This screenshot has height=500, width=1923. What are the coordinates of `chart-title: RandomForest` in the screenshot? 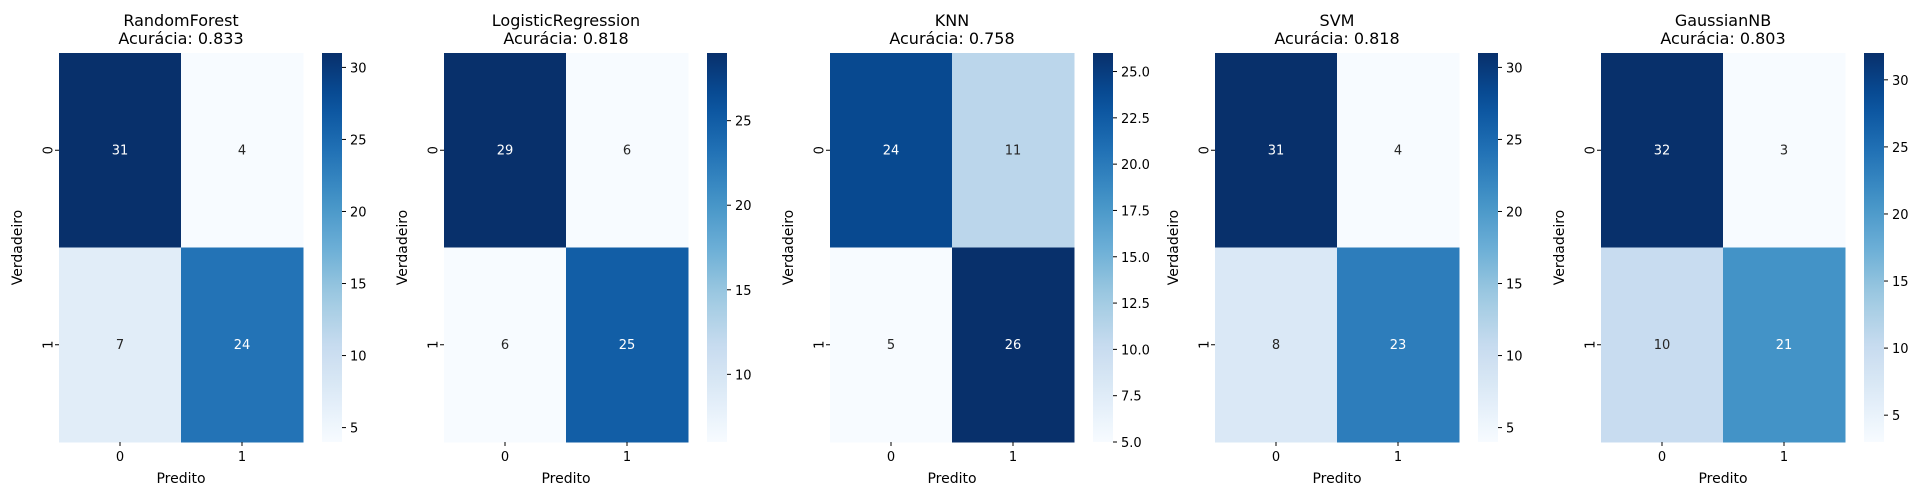 It's located at (180, 20).